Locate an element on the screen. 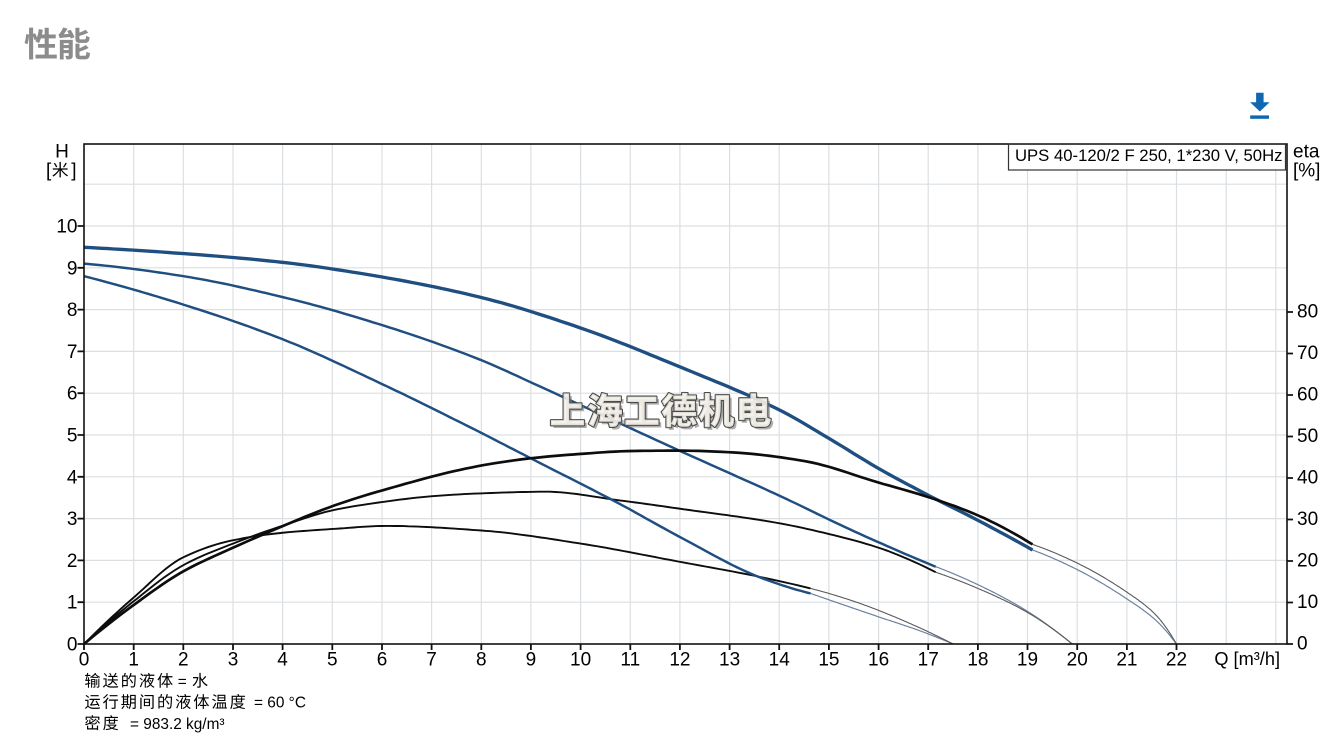 The image size is (1334, 742). svg-text: 40 is located at coordinates (1307, 477).